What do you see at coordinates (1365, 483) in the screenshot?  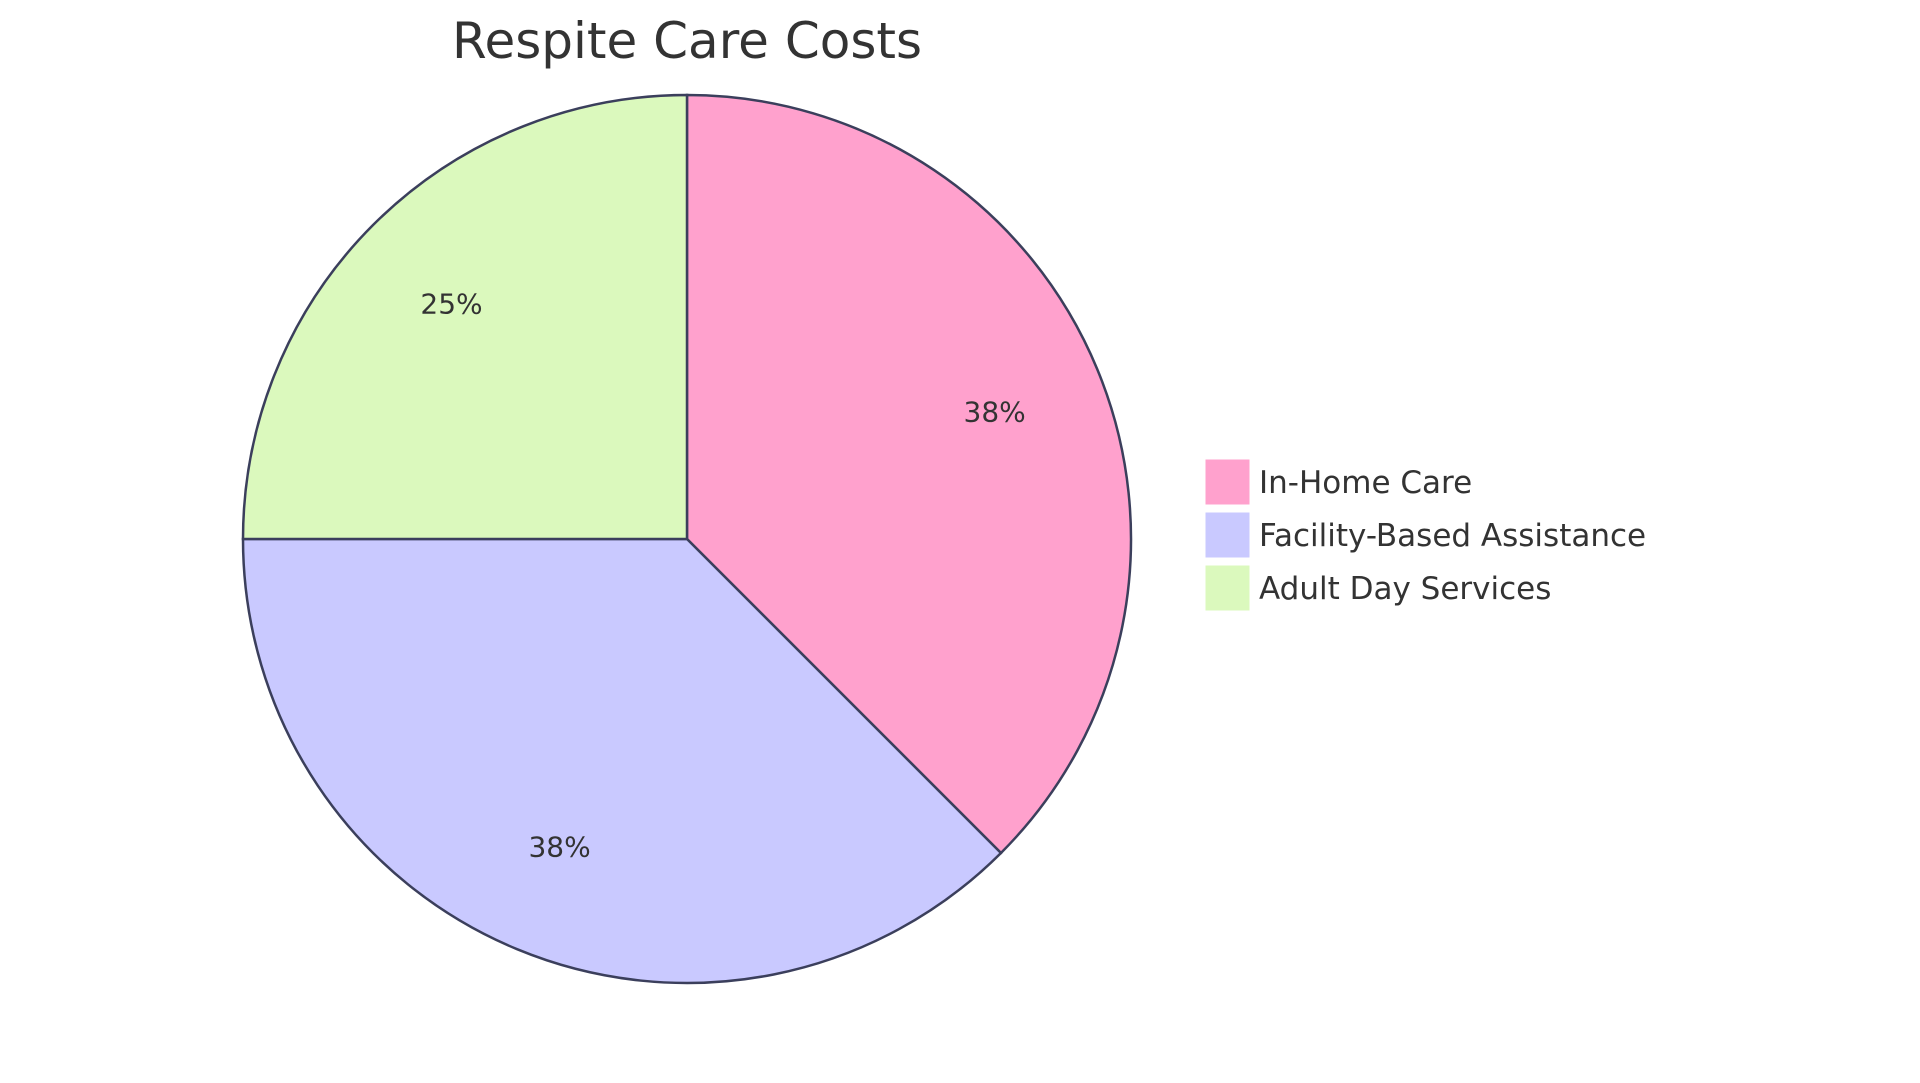 I see `legend-label: In-Home Care` at bounding box center [1365, 483].